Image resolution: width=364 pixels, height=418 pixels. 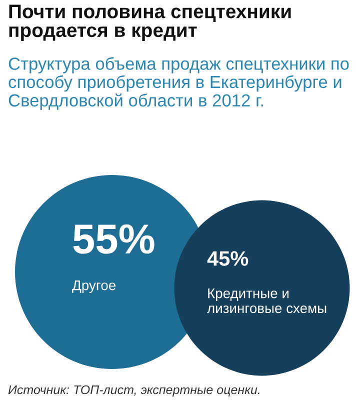 What do you see at coordinates (266, 301) in the screenshot?
I see `category-label: Кредитные и лизинговые схемы` at bounding box center [266, 301].